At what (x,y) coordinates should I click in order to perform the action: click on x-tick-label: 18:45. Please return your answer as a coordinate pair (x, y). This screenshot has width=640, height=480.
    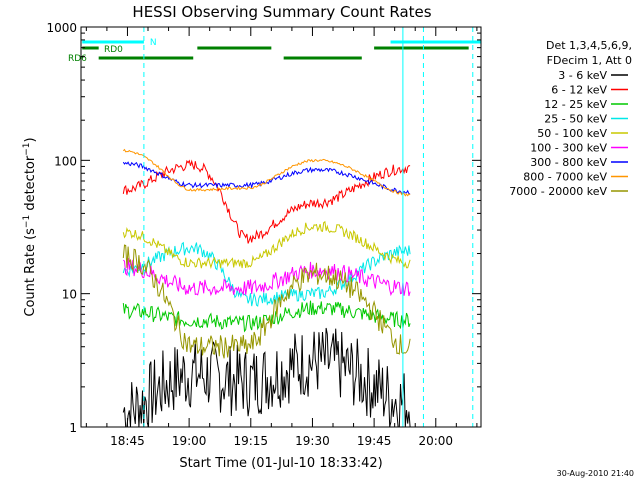
    Looking at the image, I should click on (127, 441).